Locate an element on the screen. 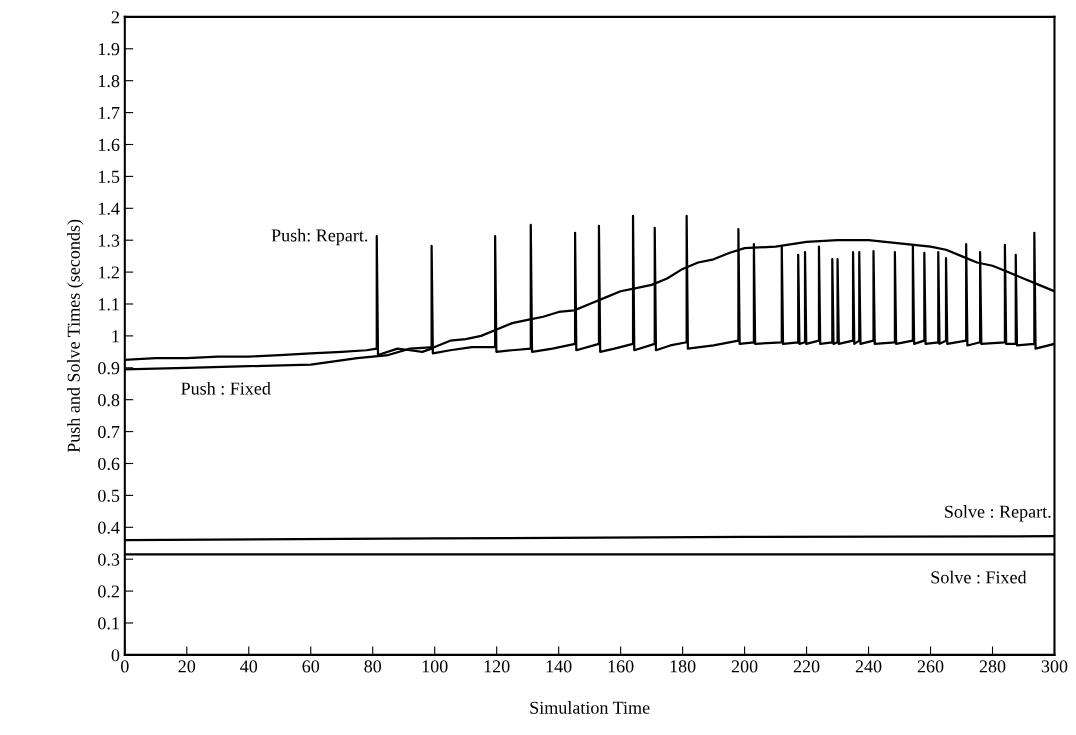 The height and width of the screenshot is (735, 1076). x-tick-label: 80 is located at coordinates (373, 666).